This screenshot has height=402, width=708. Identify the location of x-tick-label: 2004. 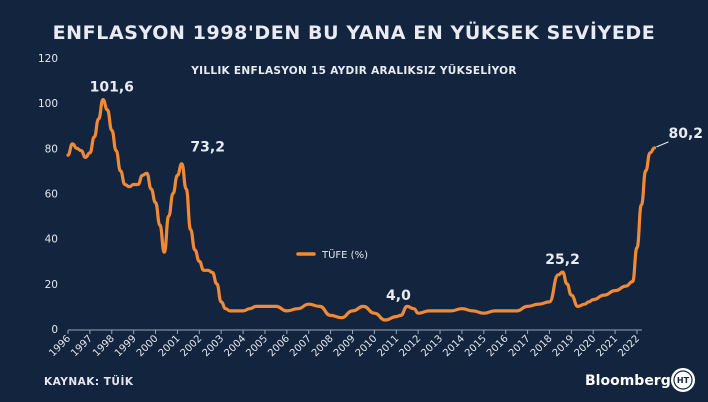
(235, 346).